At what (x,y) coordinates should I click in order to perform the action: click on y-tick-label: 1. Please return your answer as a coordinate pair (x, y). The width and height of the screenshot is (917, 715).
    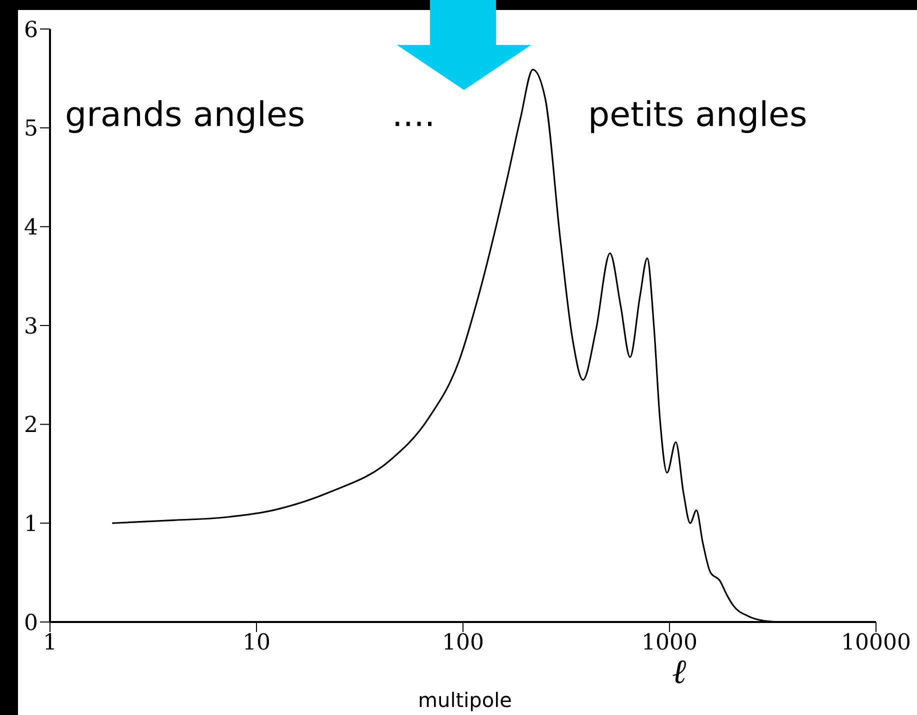
    Looking at the image, I should click on (31, 524).